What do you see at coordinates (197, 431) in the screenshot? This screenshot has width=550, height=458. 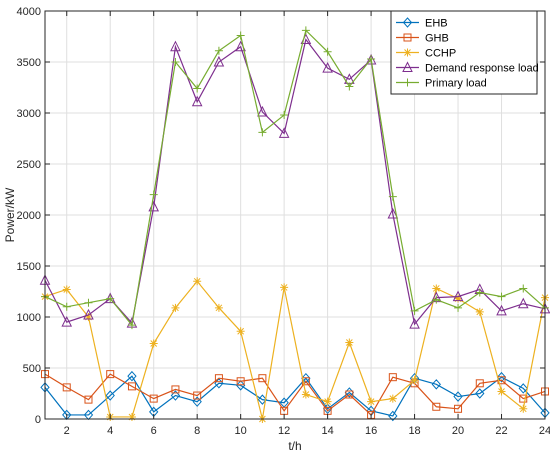 I see `x-tick-label: 8` at bounding box center [197, 431].